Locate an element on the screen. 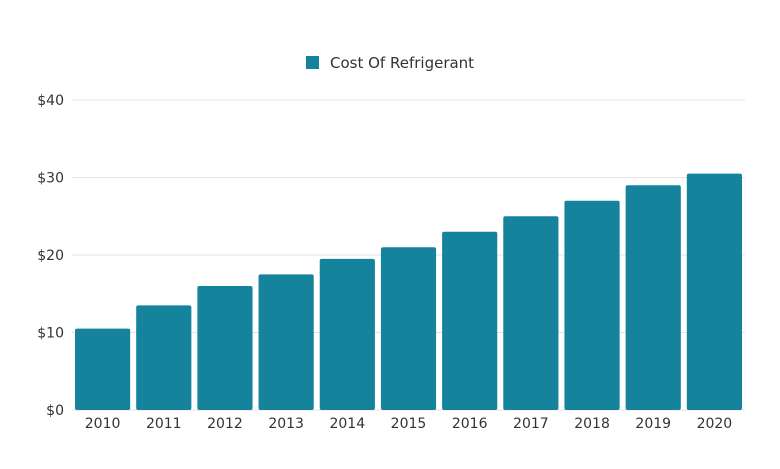 Image resolution: width=780 pixels, height=469 pixels. x-tick-label: 2014 is located at coordinates (347, 424).